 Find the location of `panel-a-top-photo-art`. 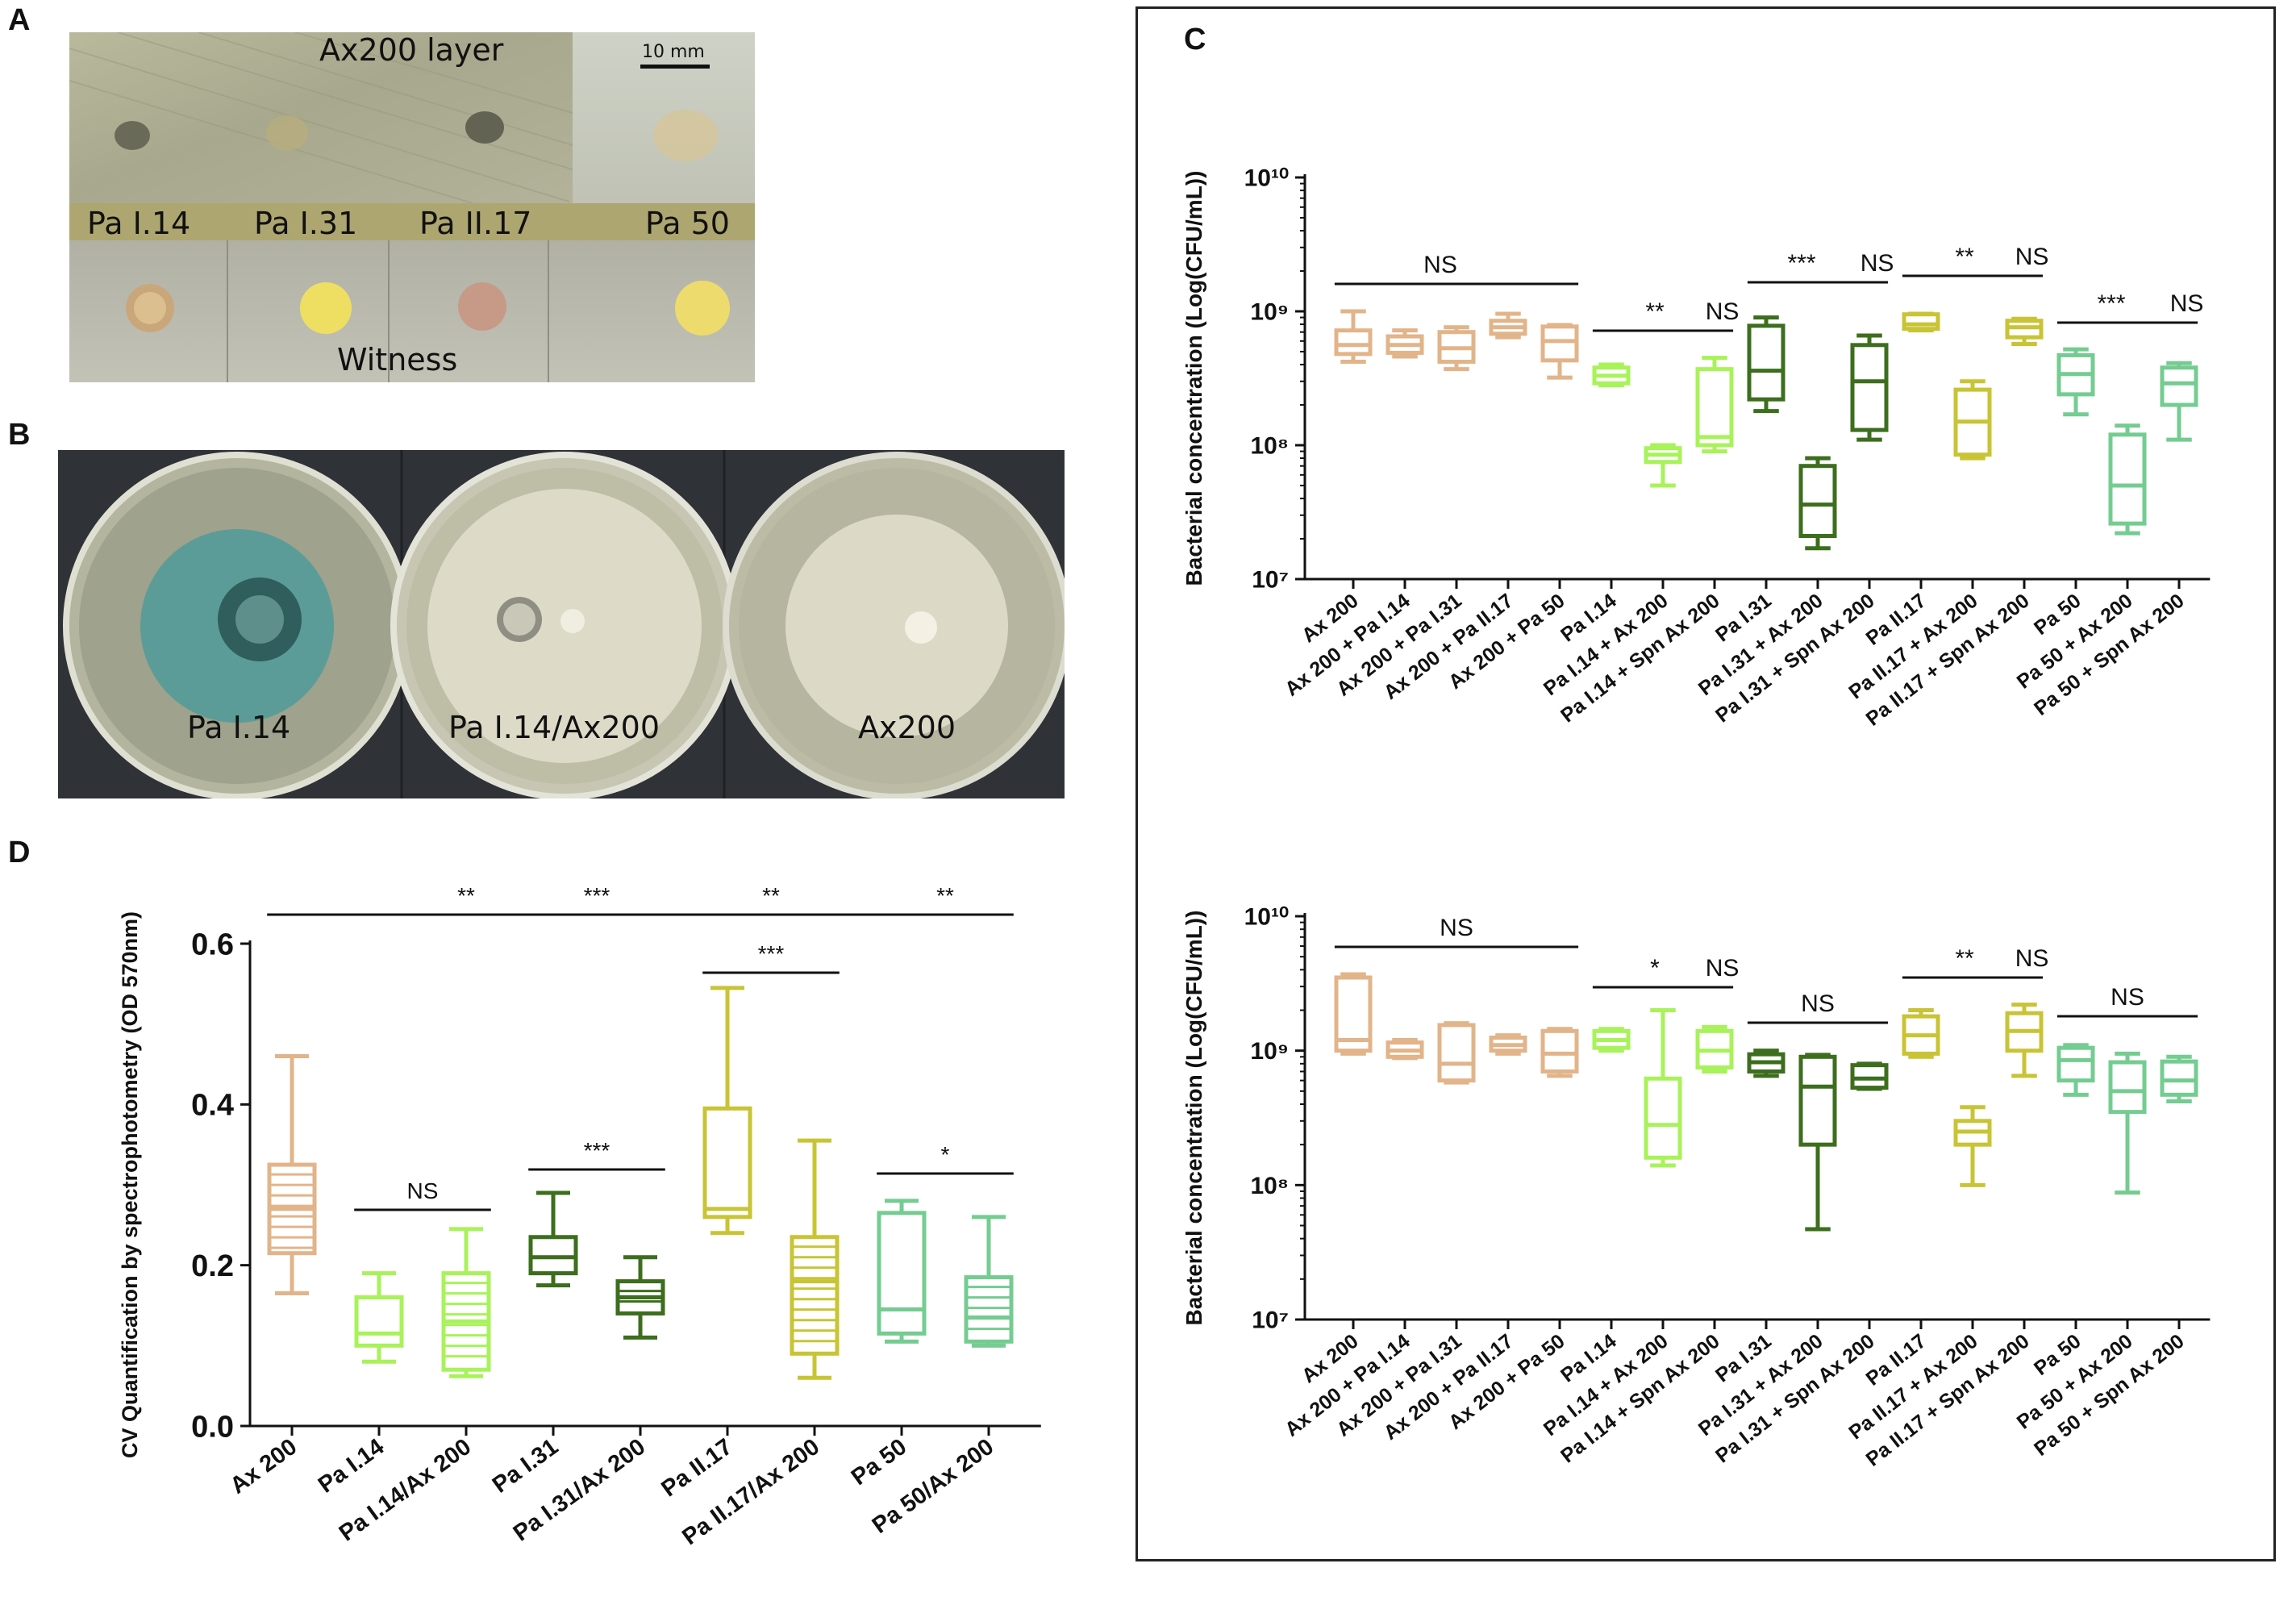

panel-a-top-photo-art is located at coordinates (321, 118).